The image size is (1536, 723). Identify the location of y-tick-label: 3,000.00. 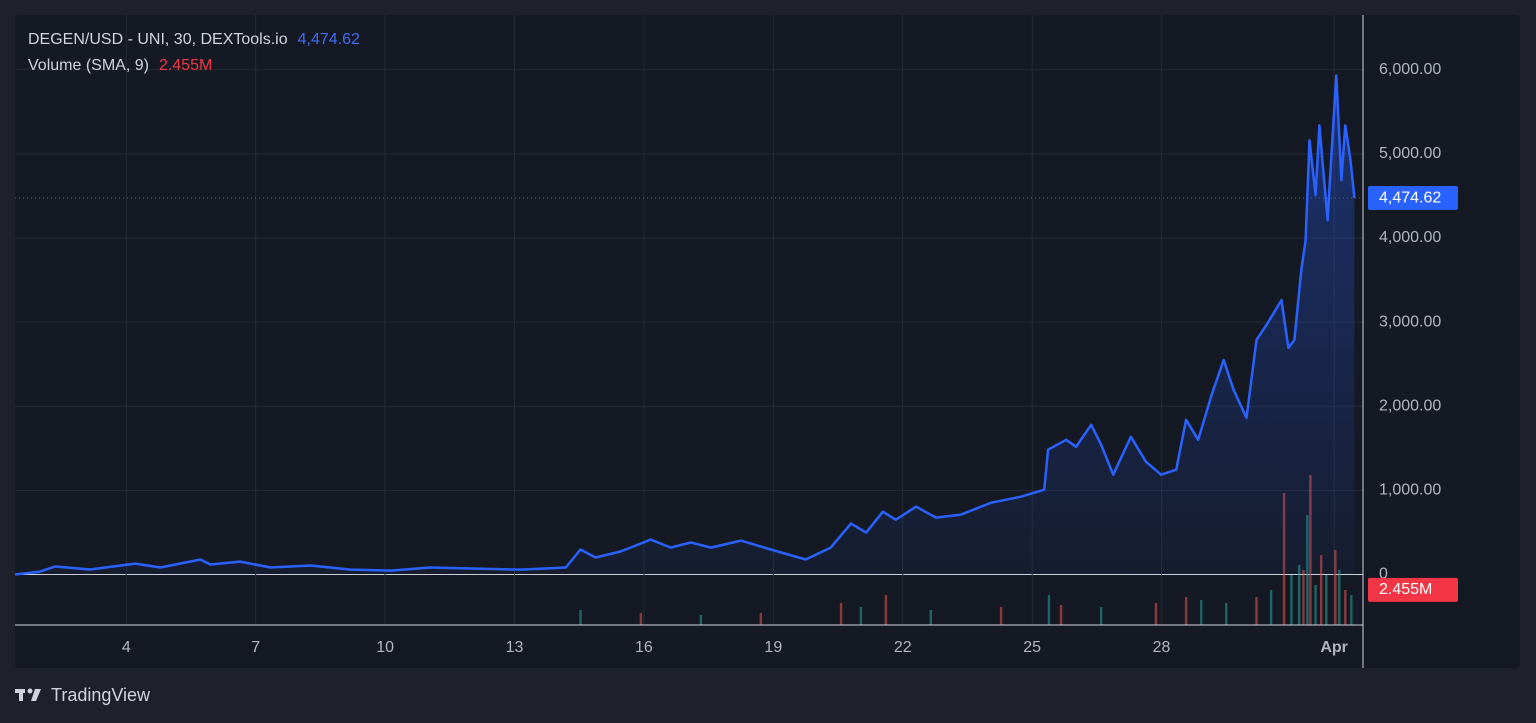
(1410, 321).